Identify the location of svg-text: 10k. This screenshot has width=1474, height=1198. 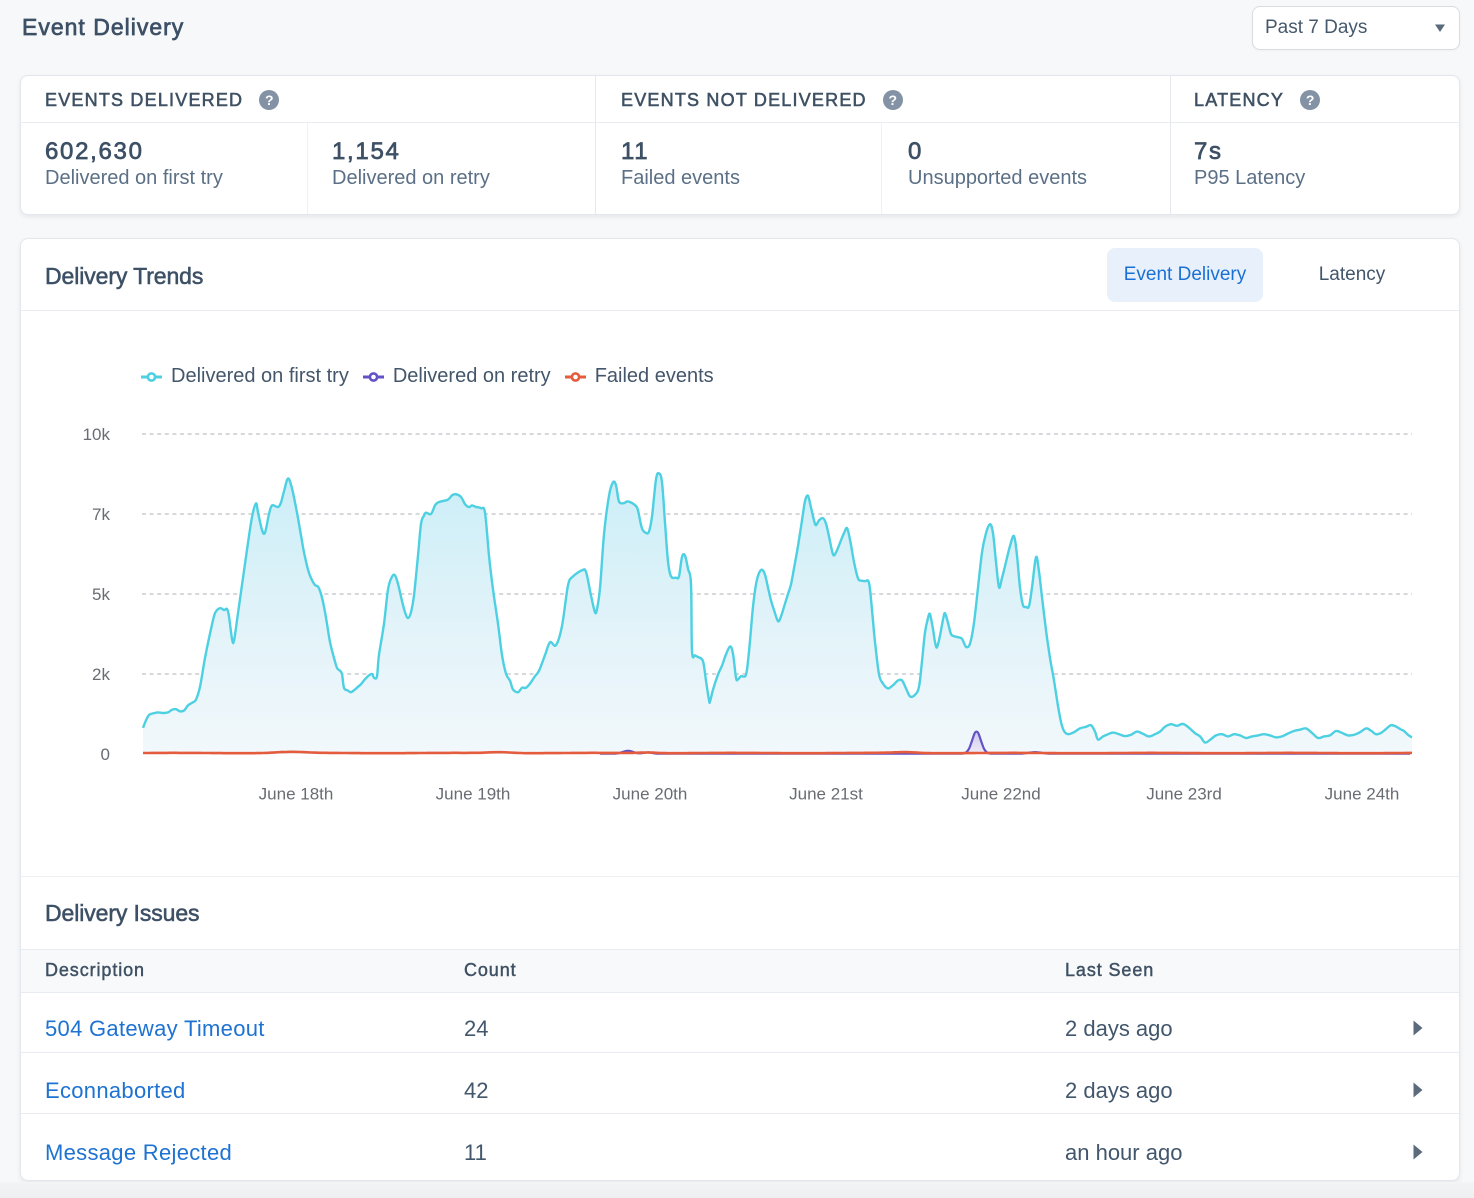
(97, 434).